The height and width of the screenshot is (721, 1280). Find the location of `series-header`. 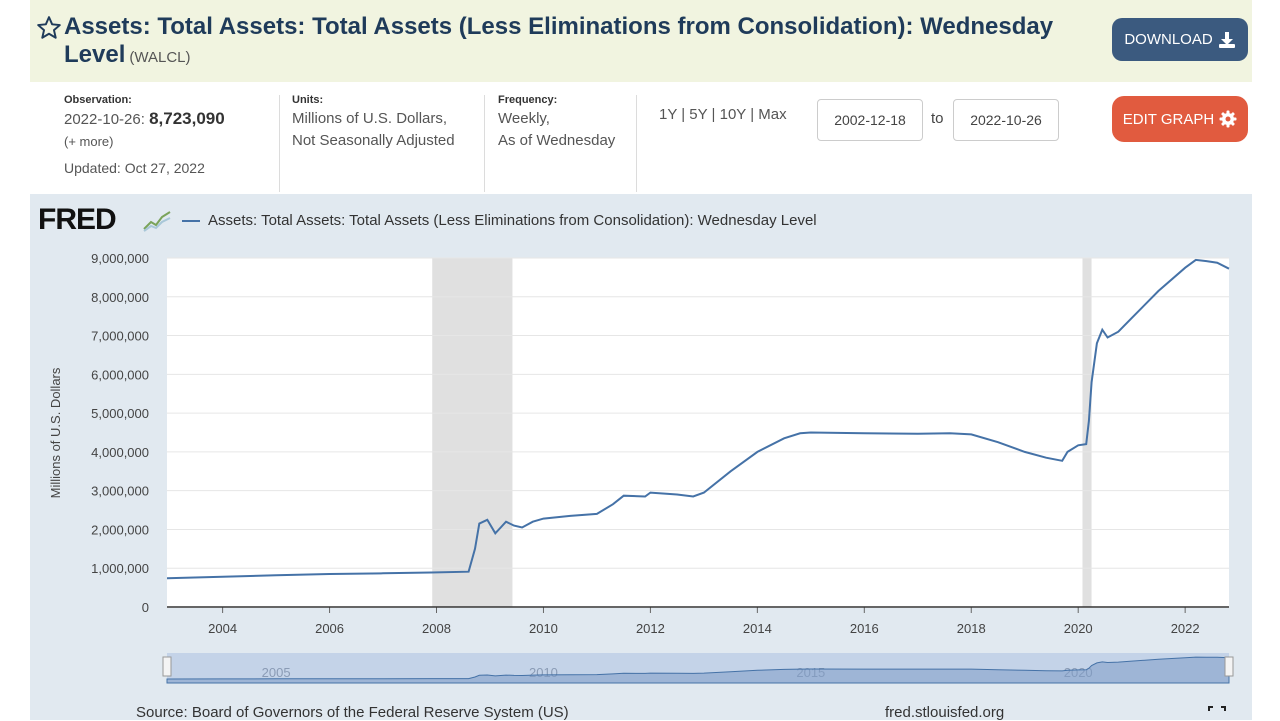

series-header is located at coordinates (641, 41).